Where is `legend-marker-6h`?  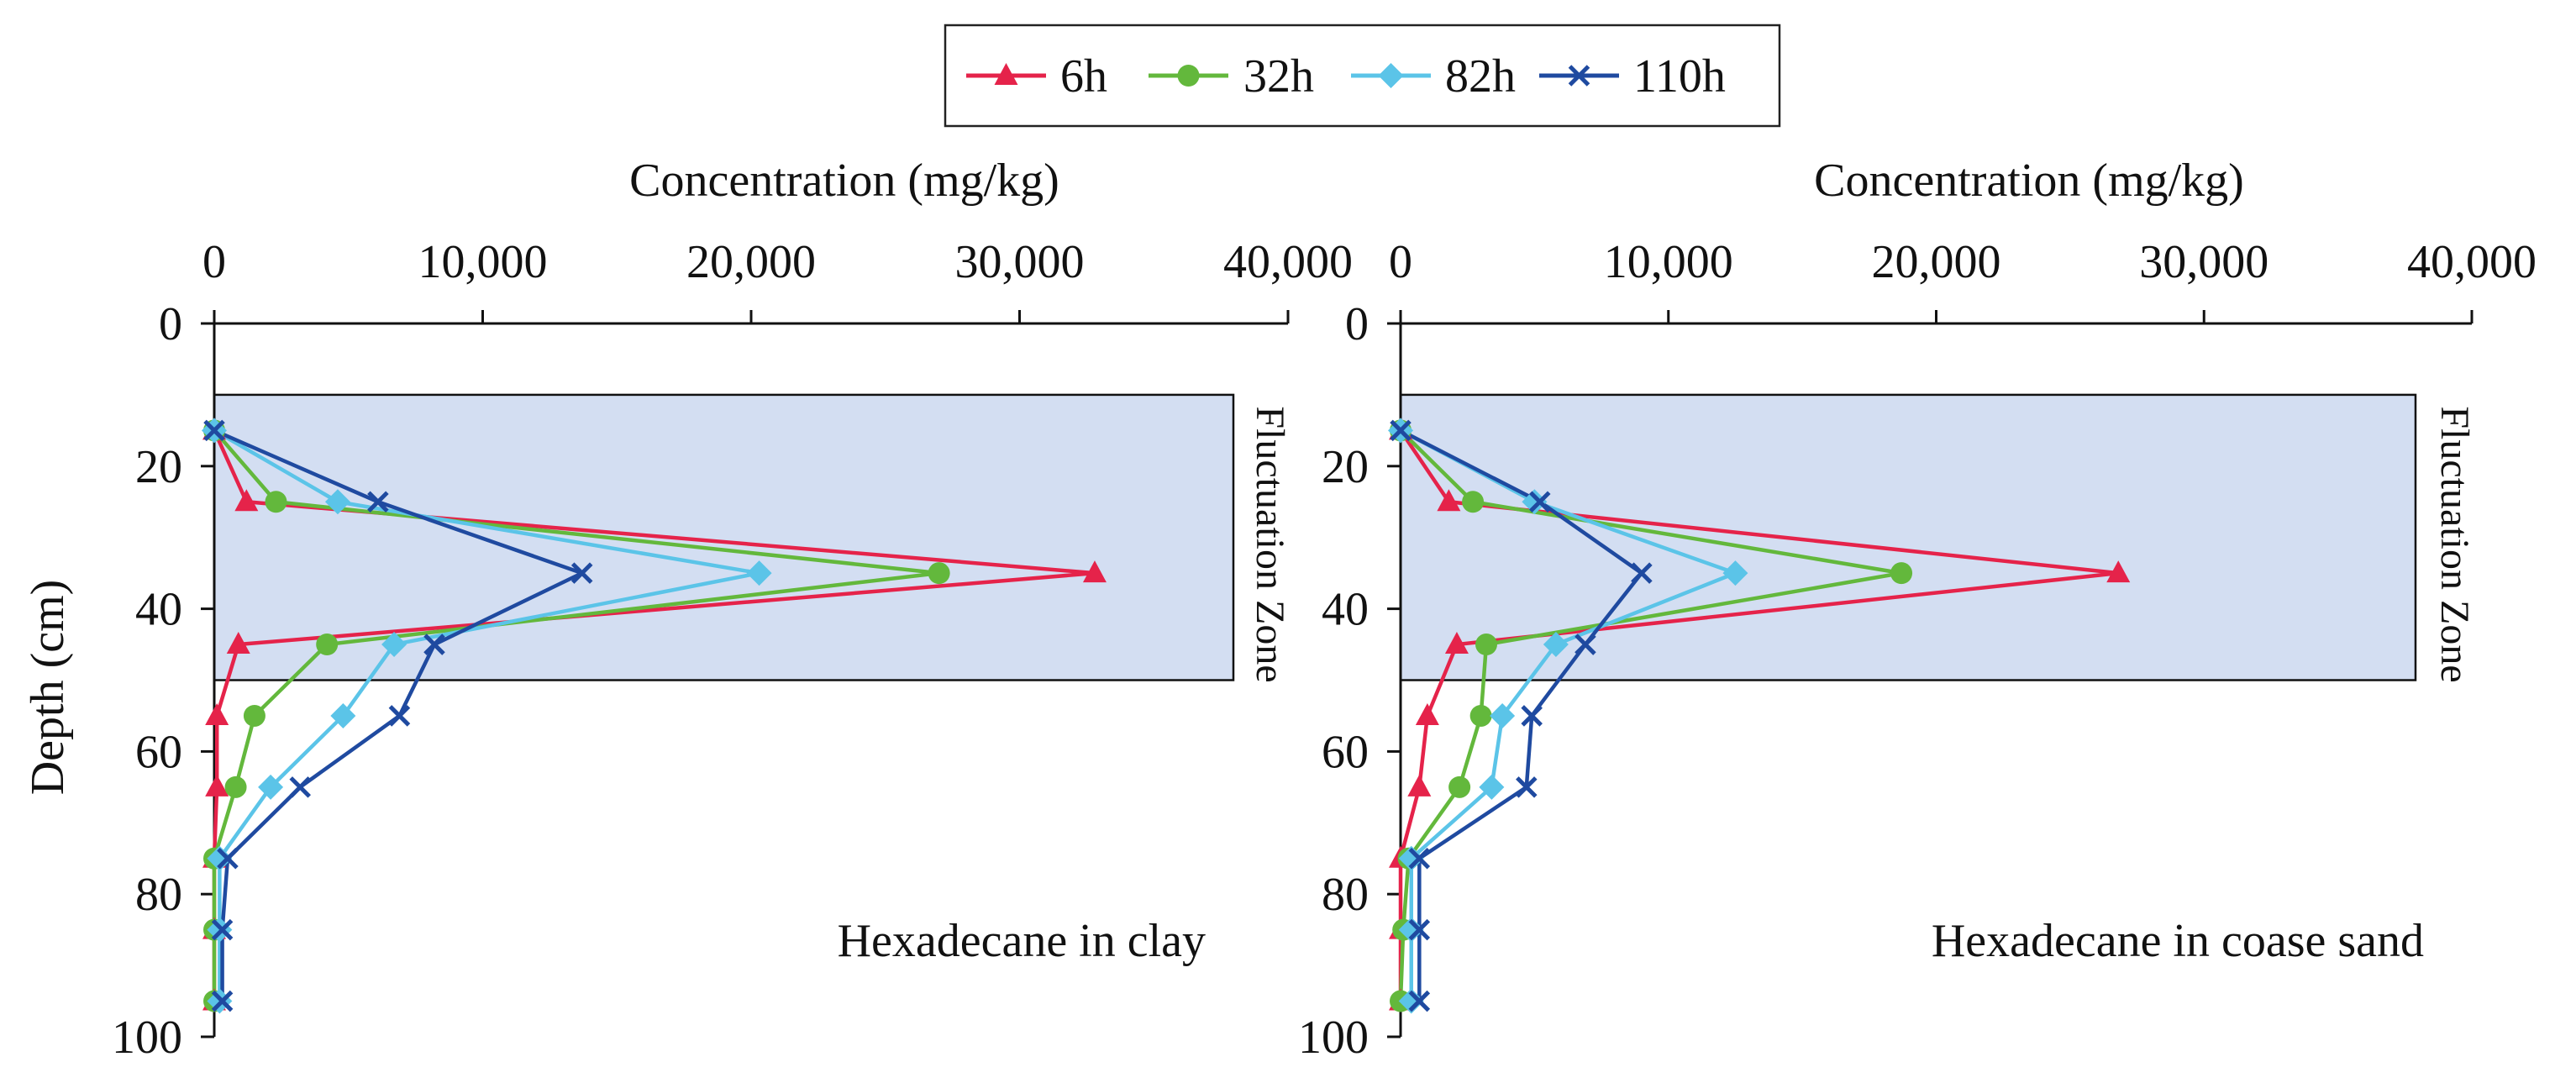
legend-marker-6h is located at coordinates (1006, 74).